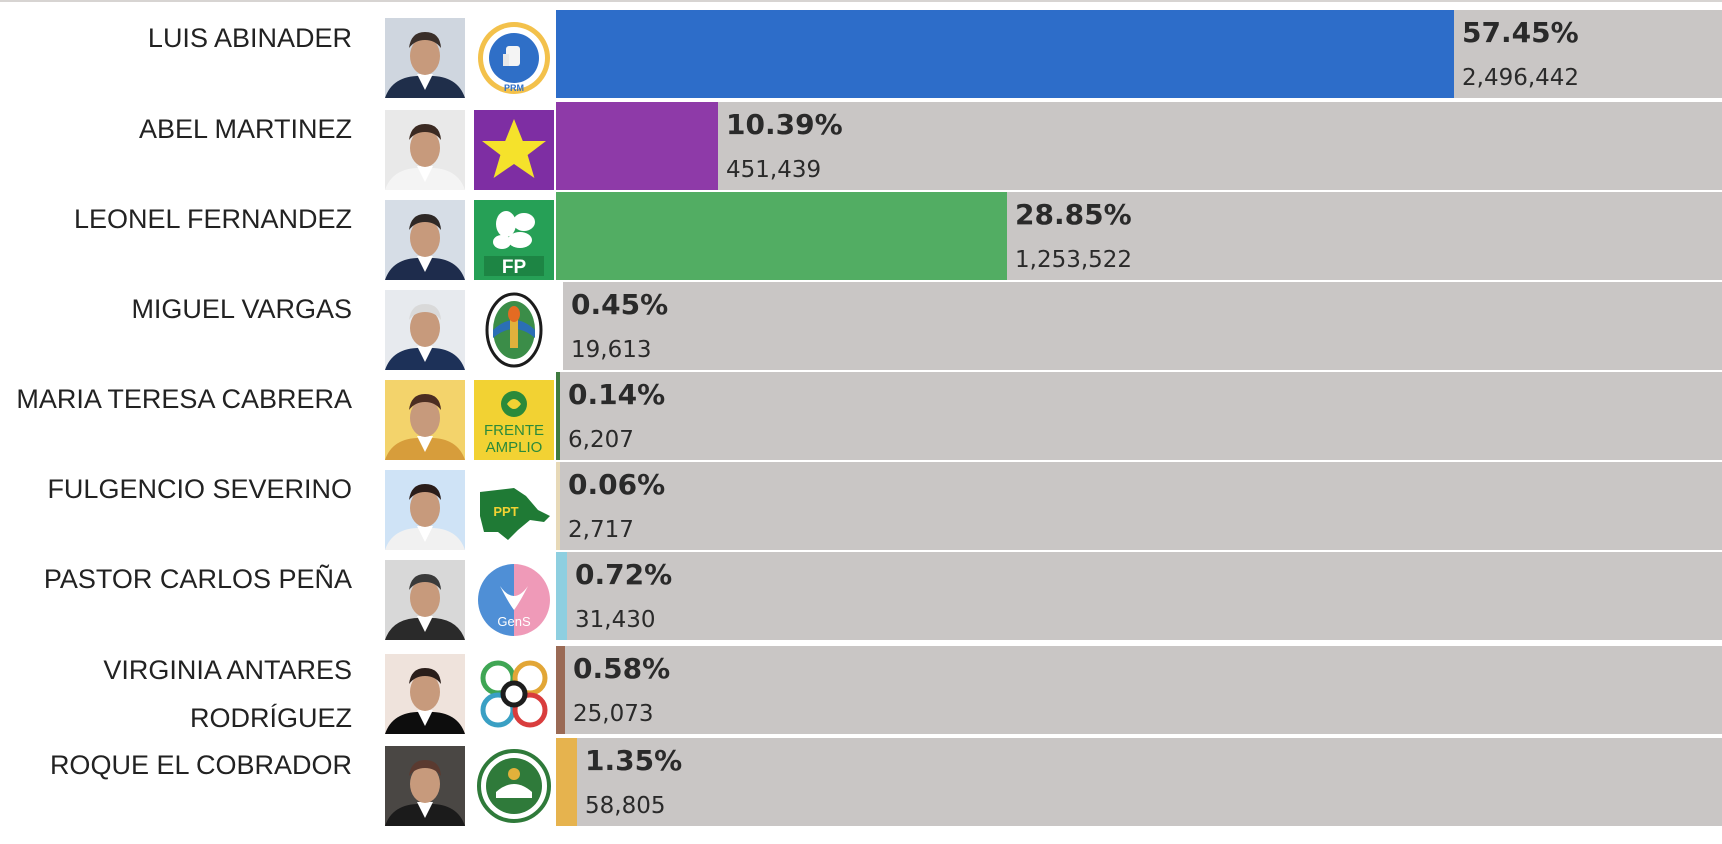  I want to click on candidate-name: ABEL MARTINEZ, so click(176, 129).